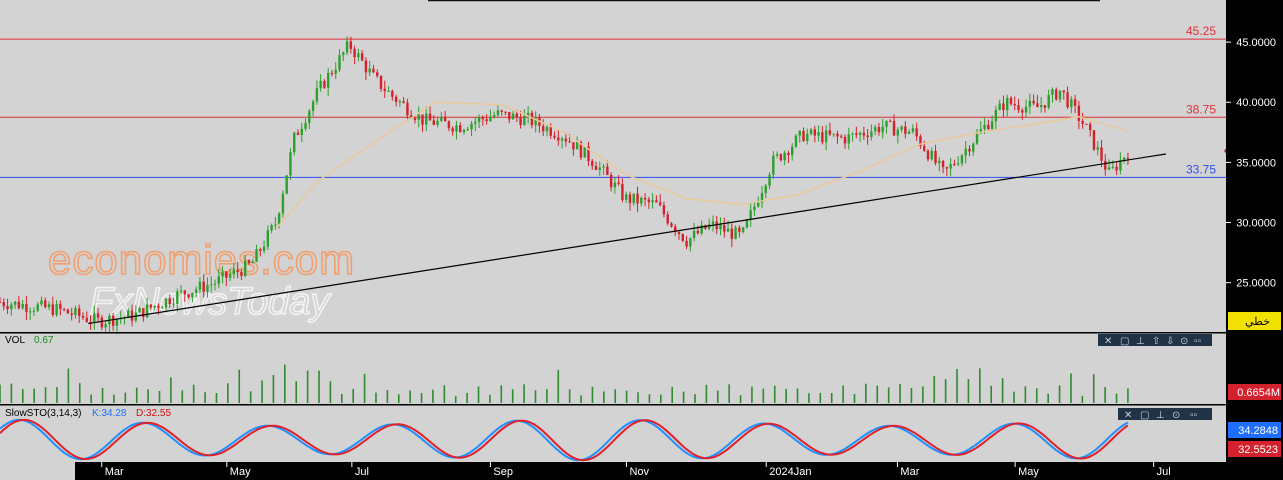 This screenshot has width=1283, height=480. What do you see at coordinates (1256, 224) in the screenshot?
I see `price-tick-label: 30.0000` at bounding box center [1256, 224].